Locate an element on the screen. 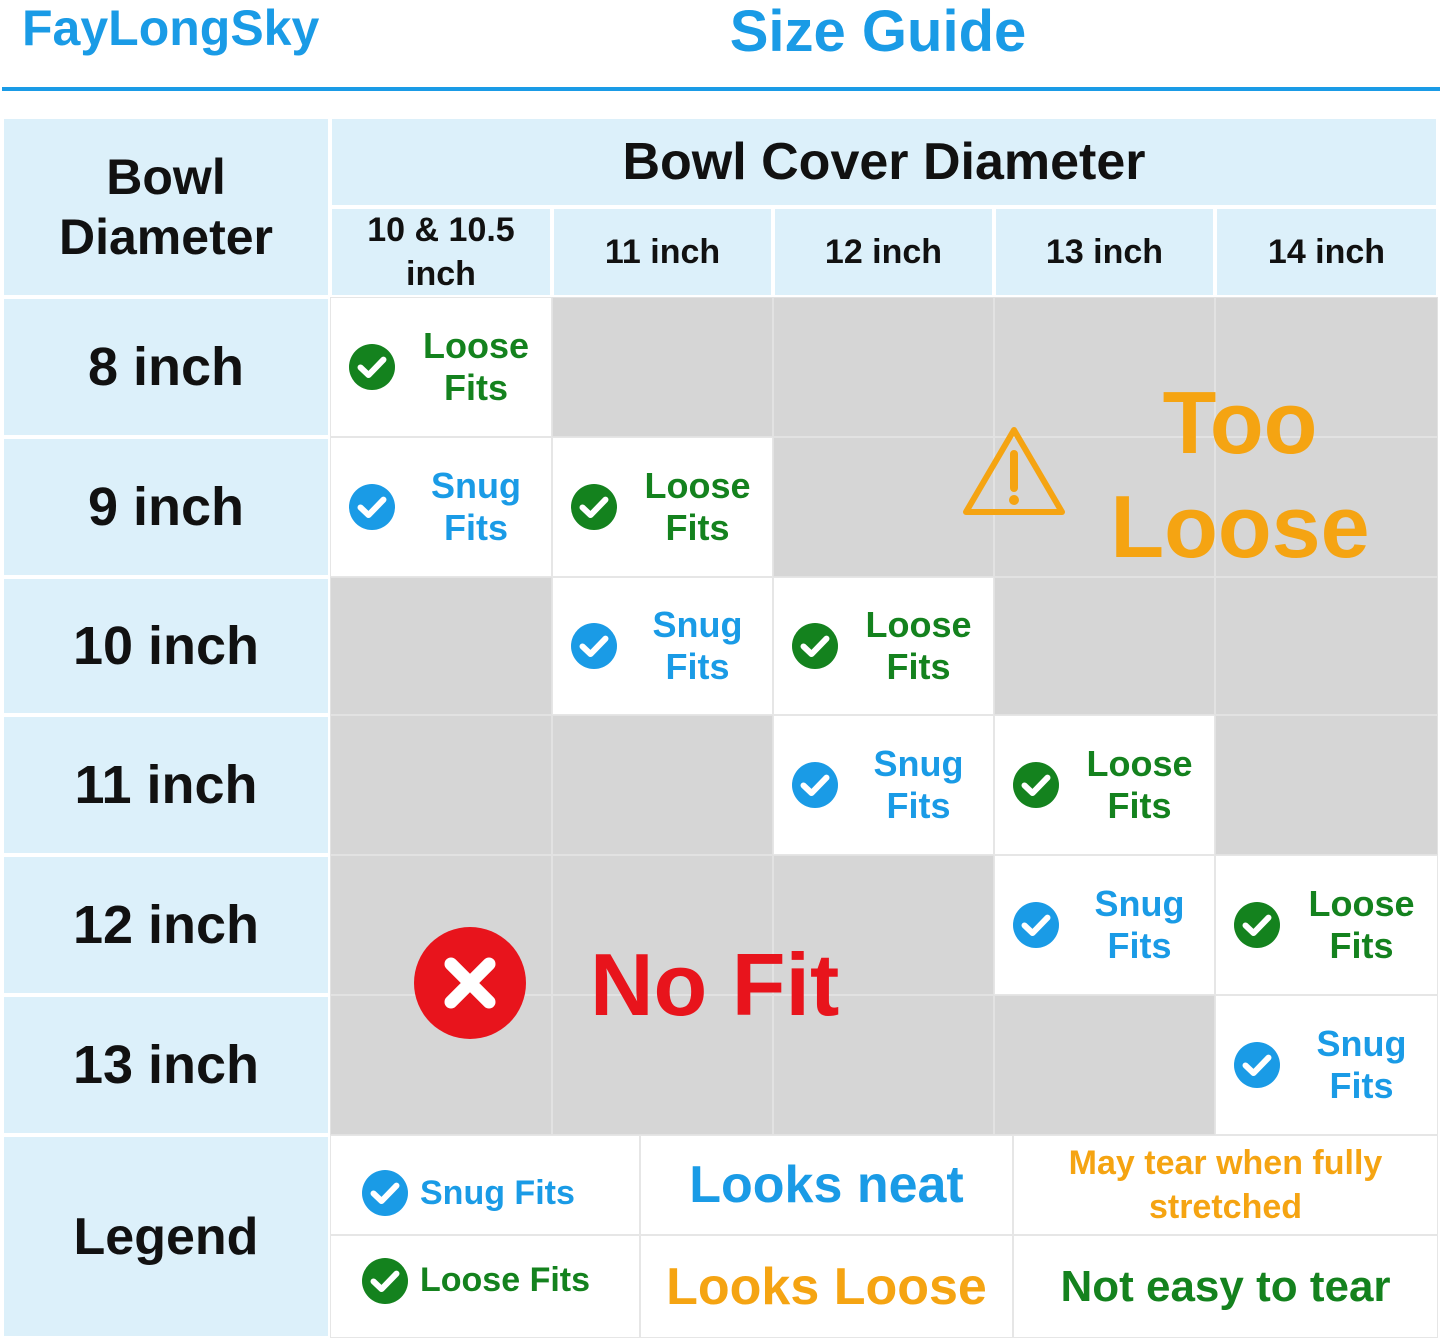  page-title: Size Guide is located at coordinates (878, 32).